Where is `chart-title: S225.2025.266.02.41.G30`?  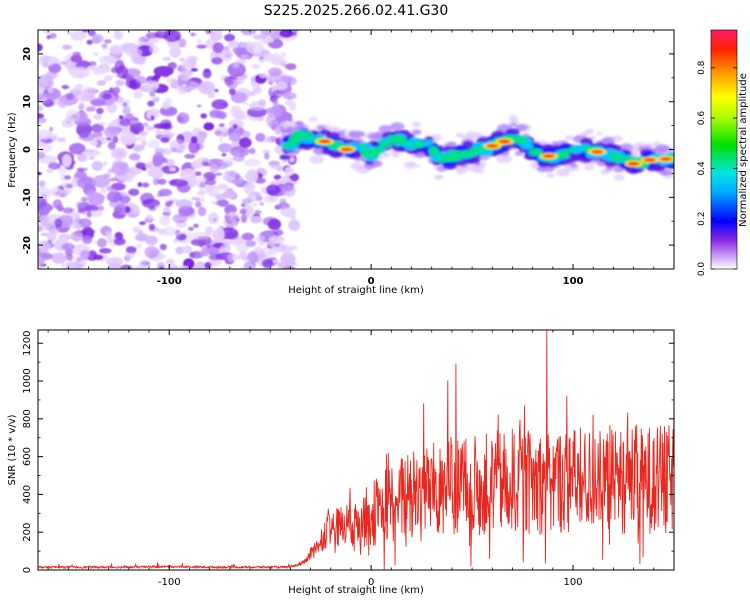 chart-title: S225.2025.266.02.41.G30 is located at coordinates (356, 11).